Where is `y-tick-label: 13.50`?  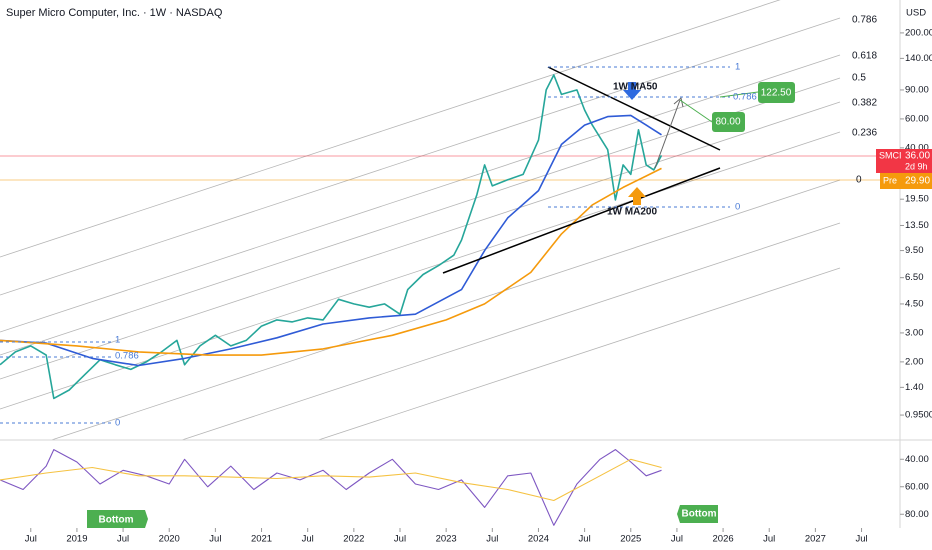
y-tick-label: 13.50 is located at coordinates (917, 225).